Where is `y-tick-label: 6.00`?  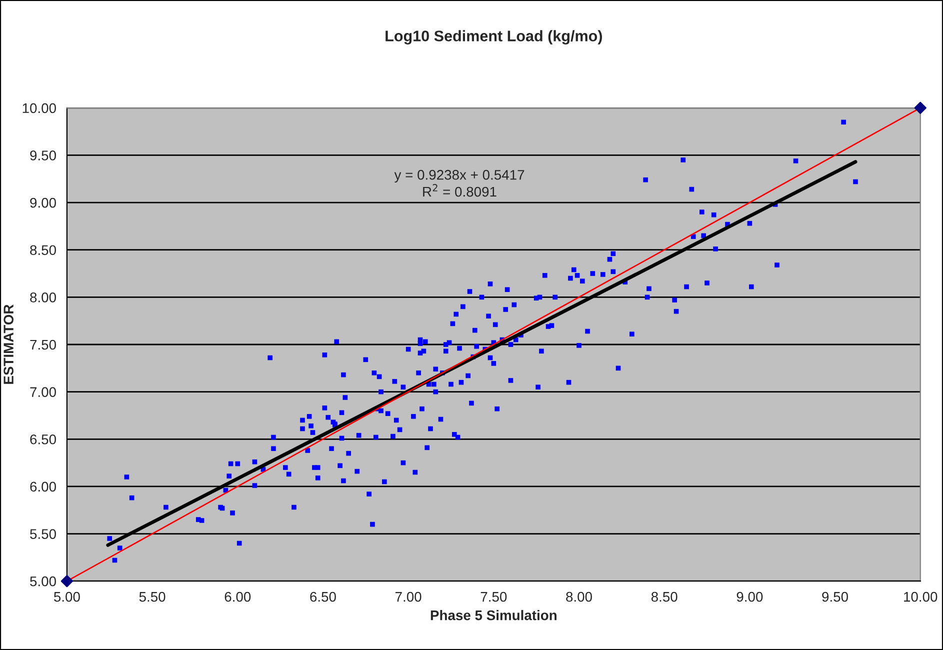
y-tick-label: 6.00 is located at coordinates (43, 487).